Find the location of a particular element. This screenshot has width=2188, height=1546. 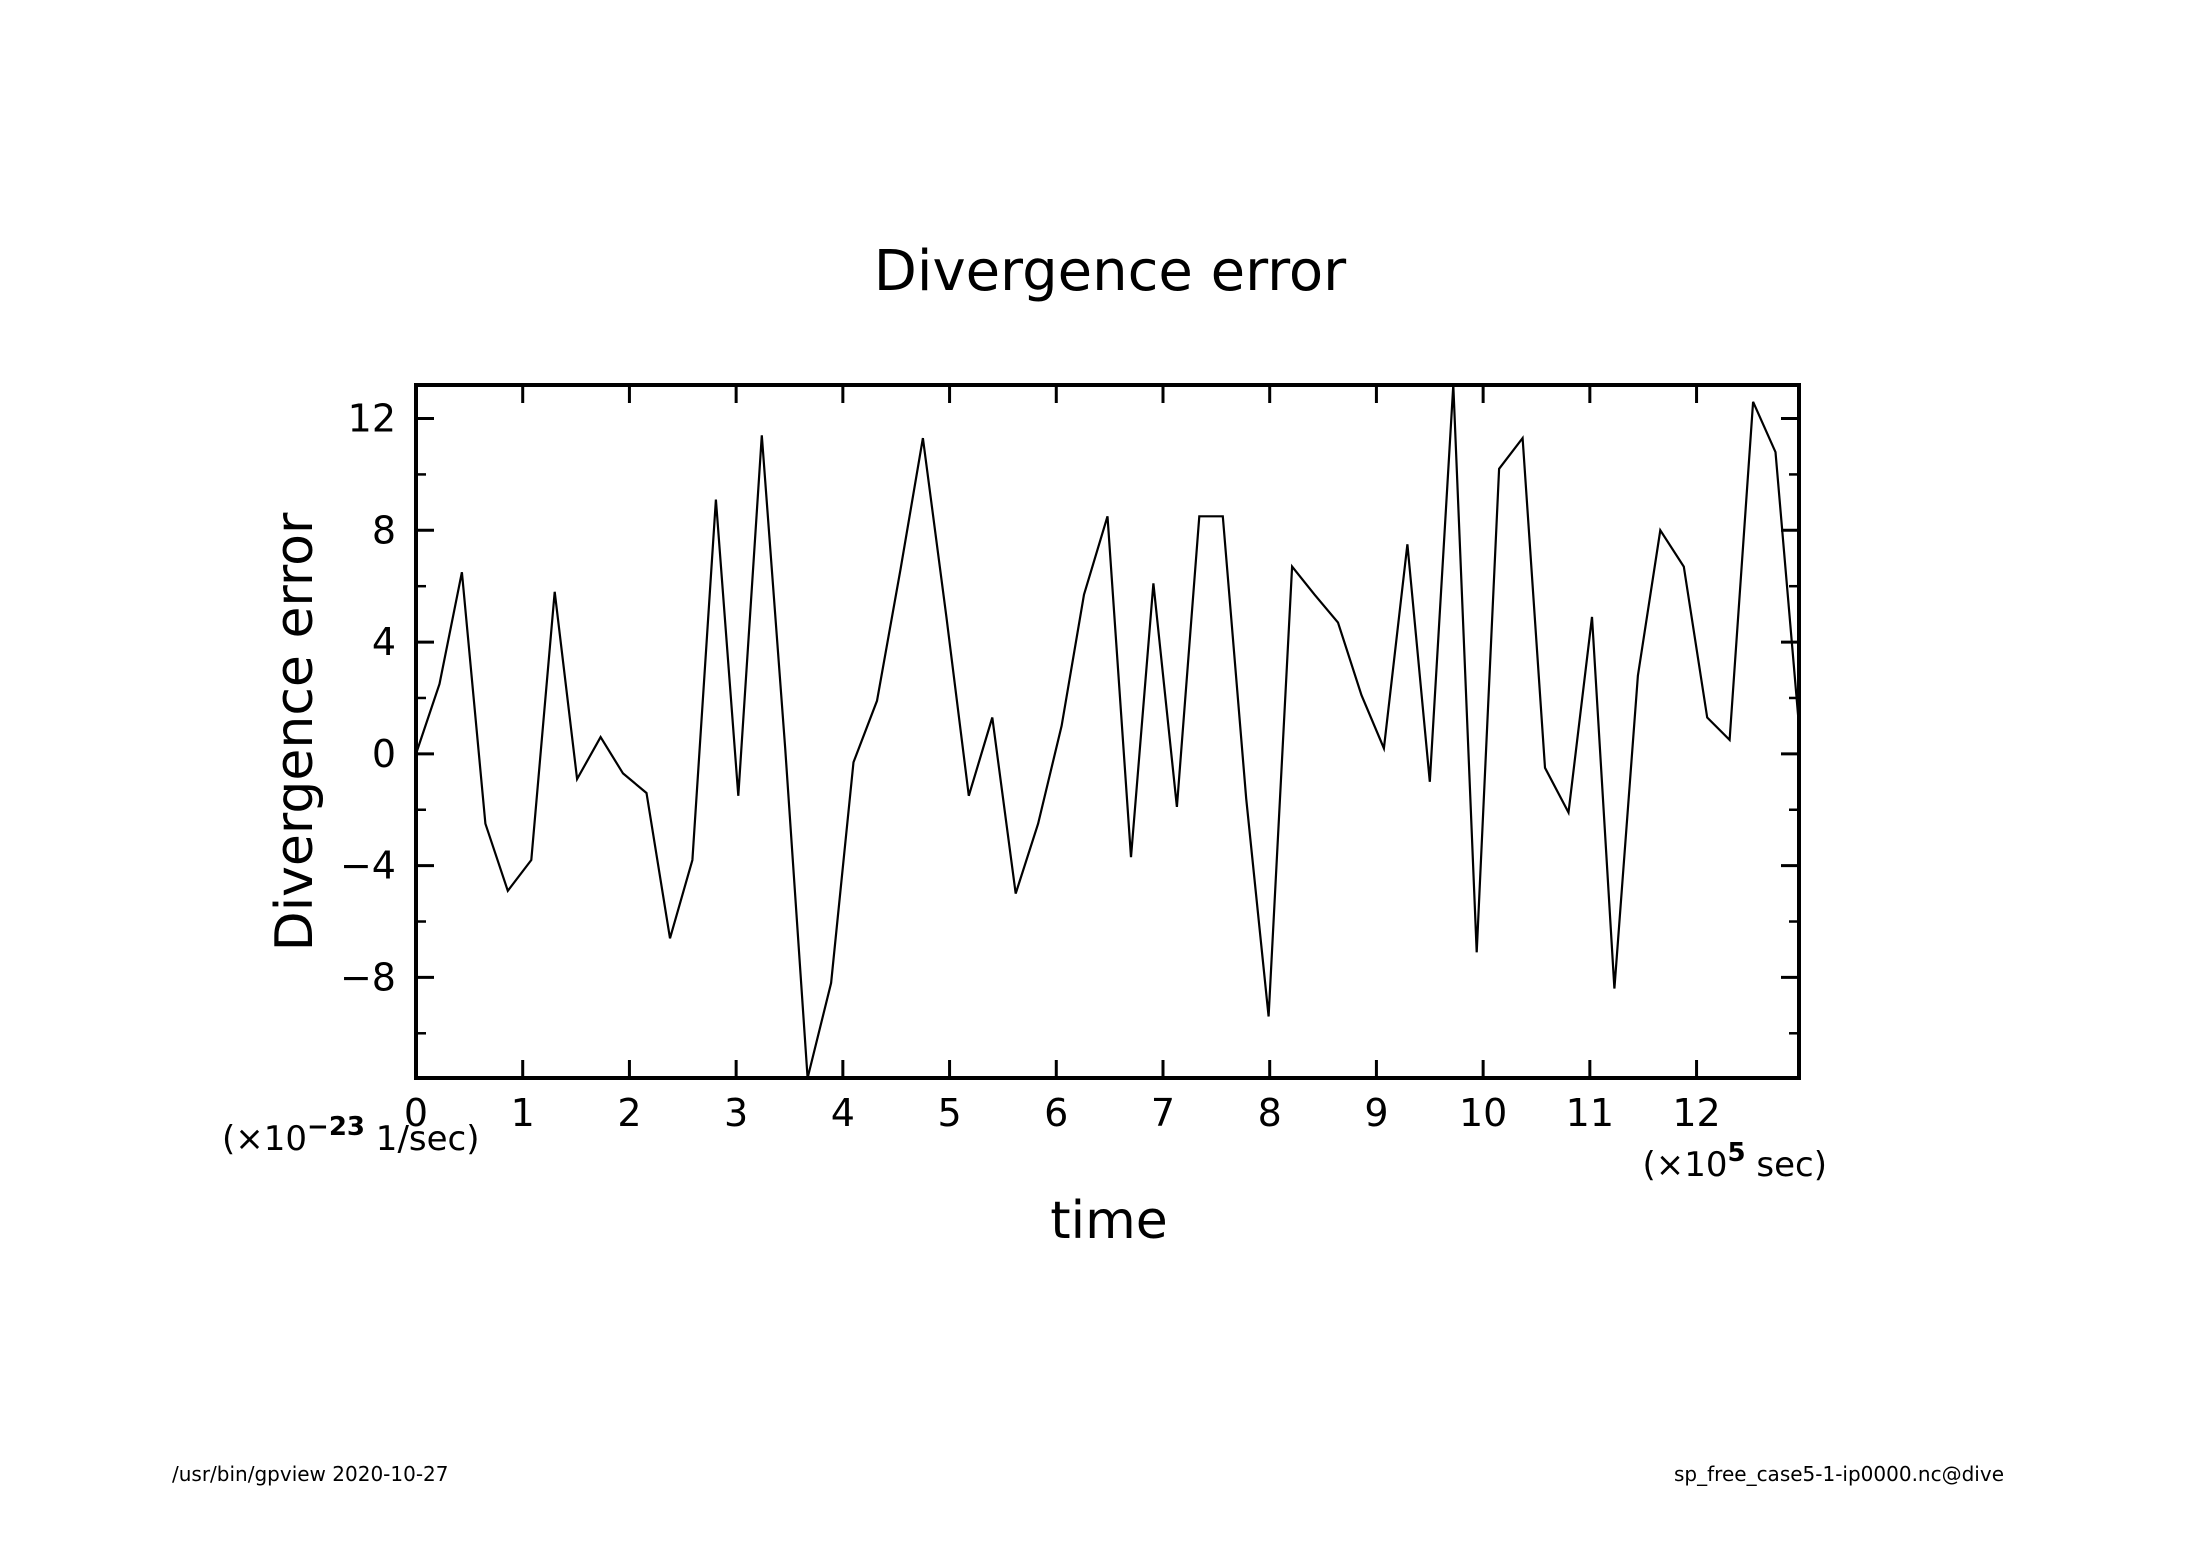

footer-program-date: /usr/bin/gpview 2020-10-27 is located at coordinates (310, 1474).